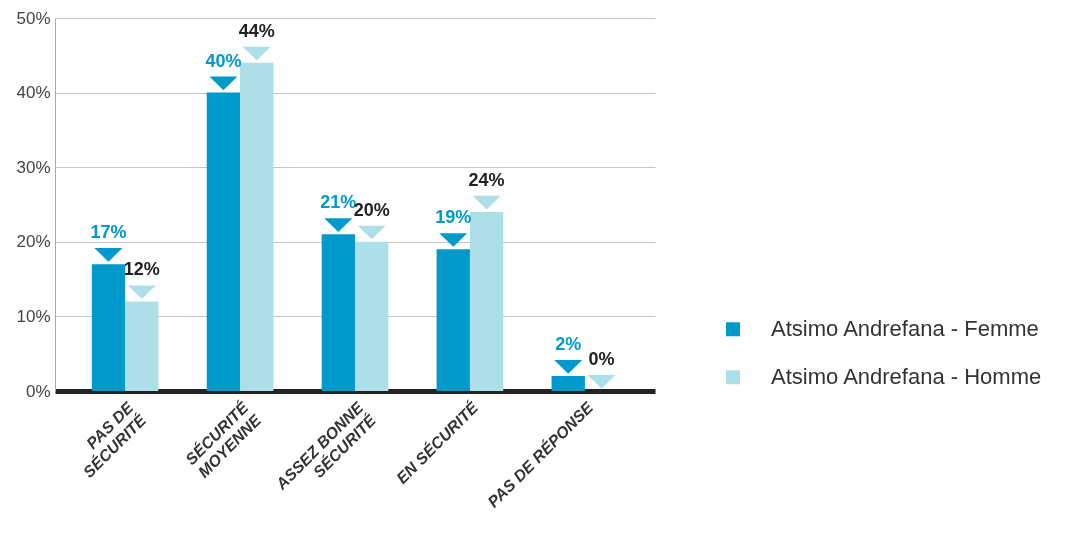 This screenshot has height=548, width=1072. What do you see at coordinates (453, 217) in the screenshot?
I see `data-label: 19%` at bounding box center [453, 217].